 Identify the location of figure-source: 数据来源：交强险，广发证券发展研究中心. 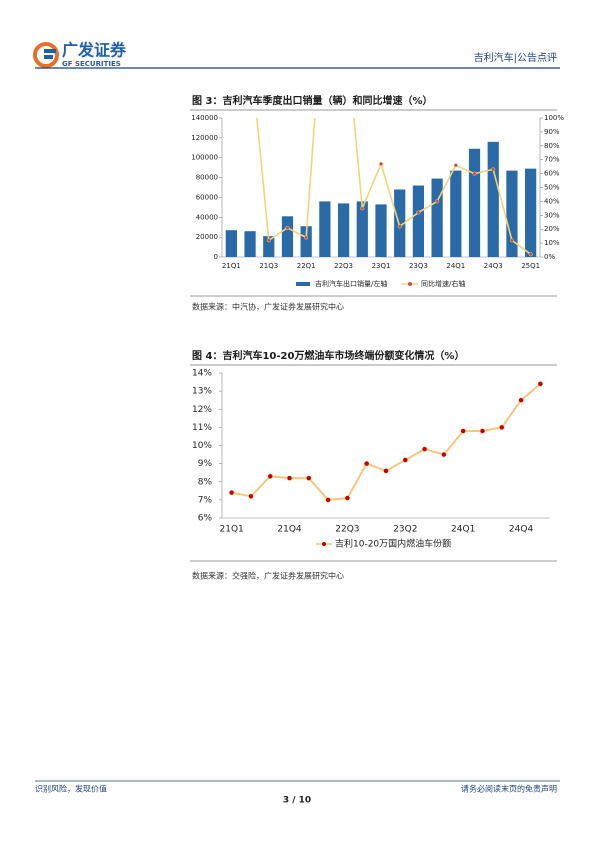
(268, 576).